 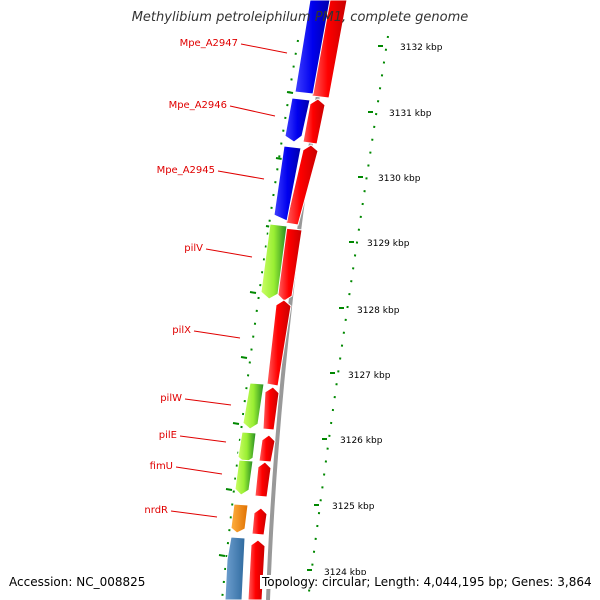 I want to click on gene-label: Mpe_A2946, so click(x=198, y=105).